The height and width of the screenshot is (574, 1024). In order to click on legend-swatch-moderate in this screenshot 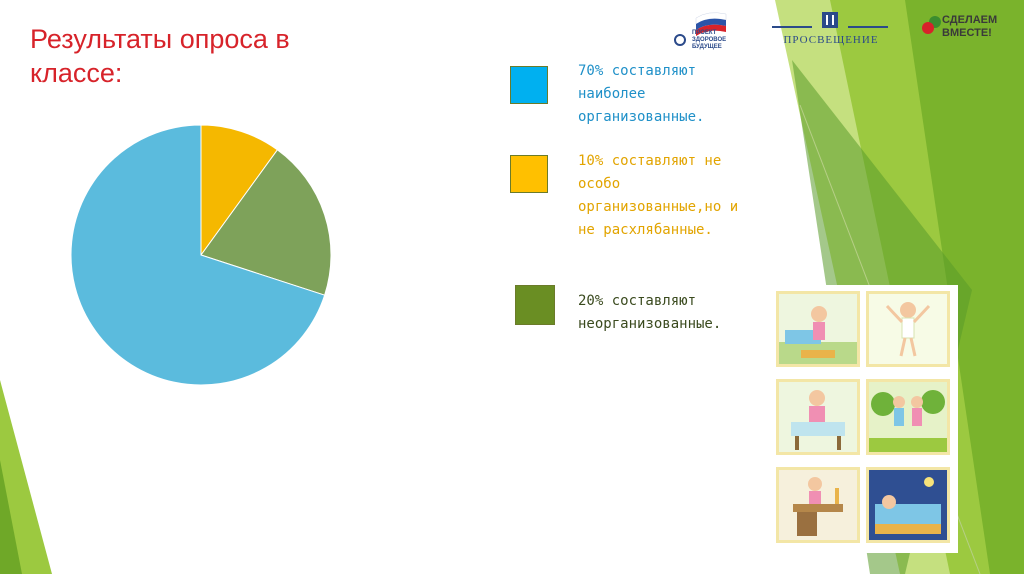, I will do `click(529, 174)`.